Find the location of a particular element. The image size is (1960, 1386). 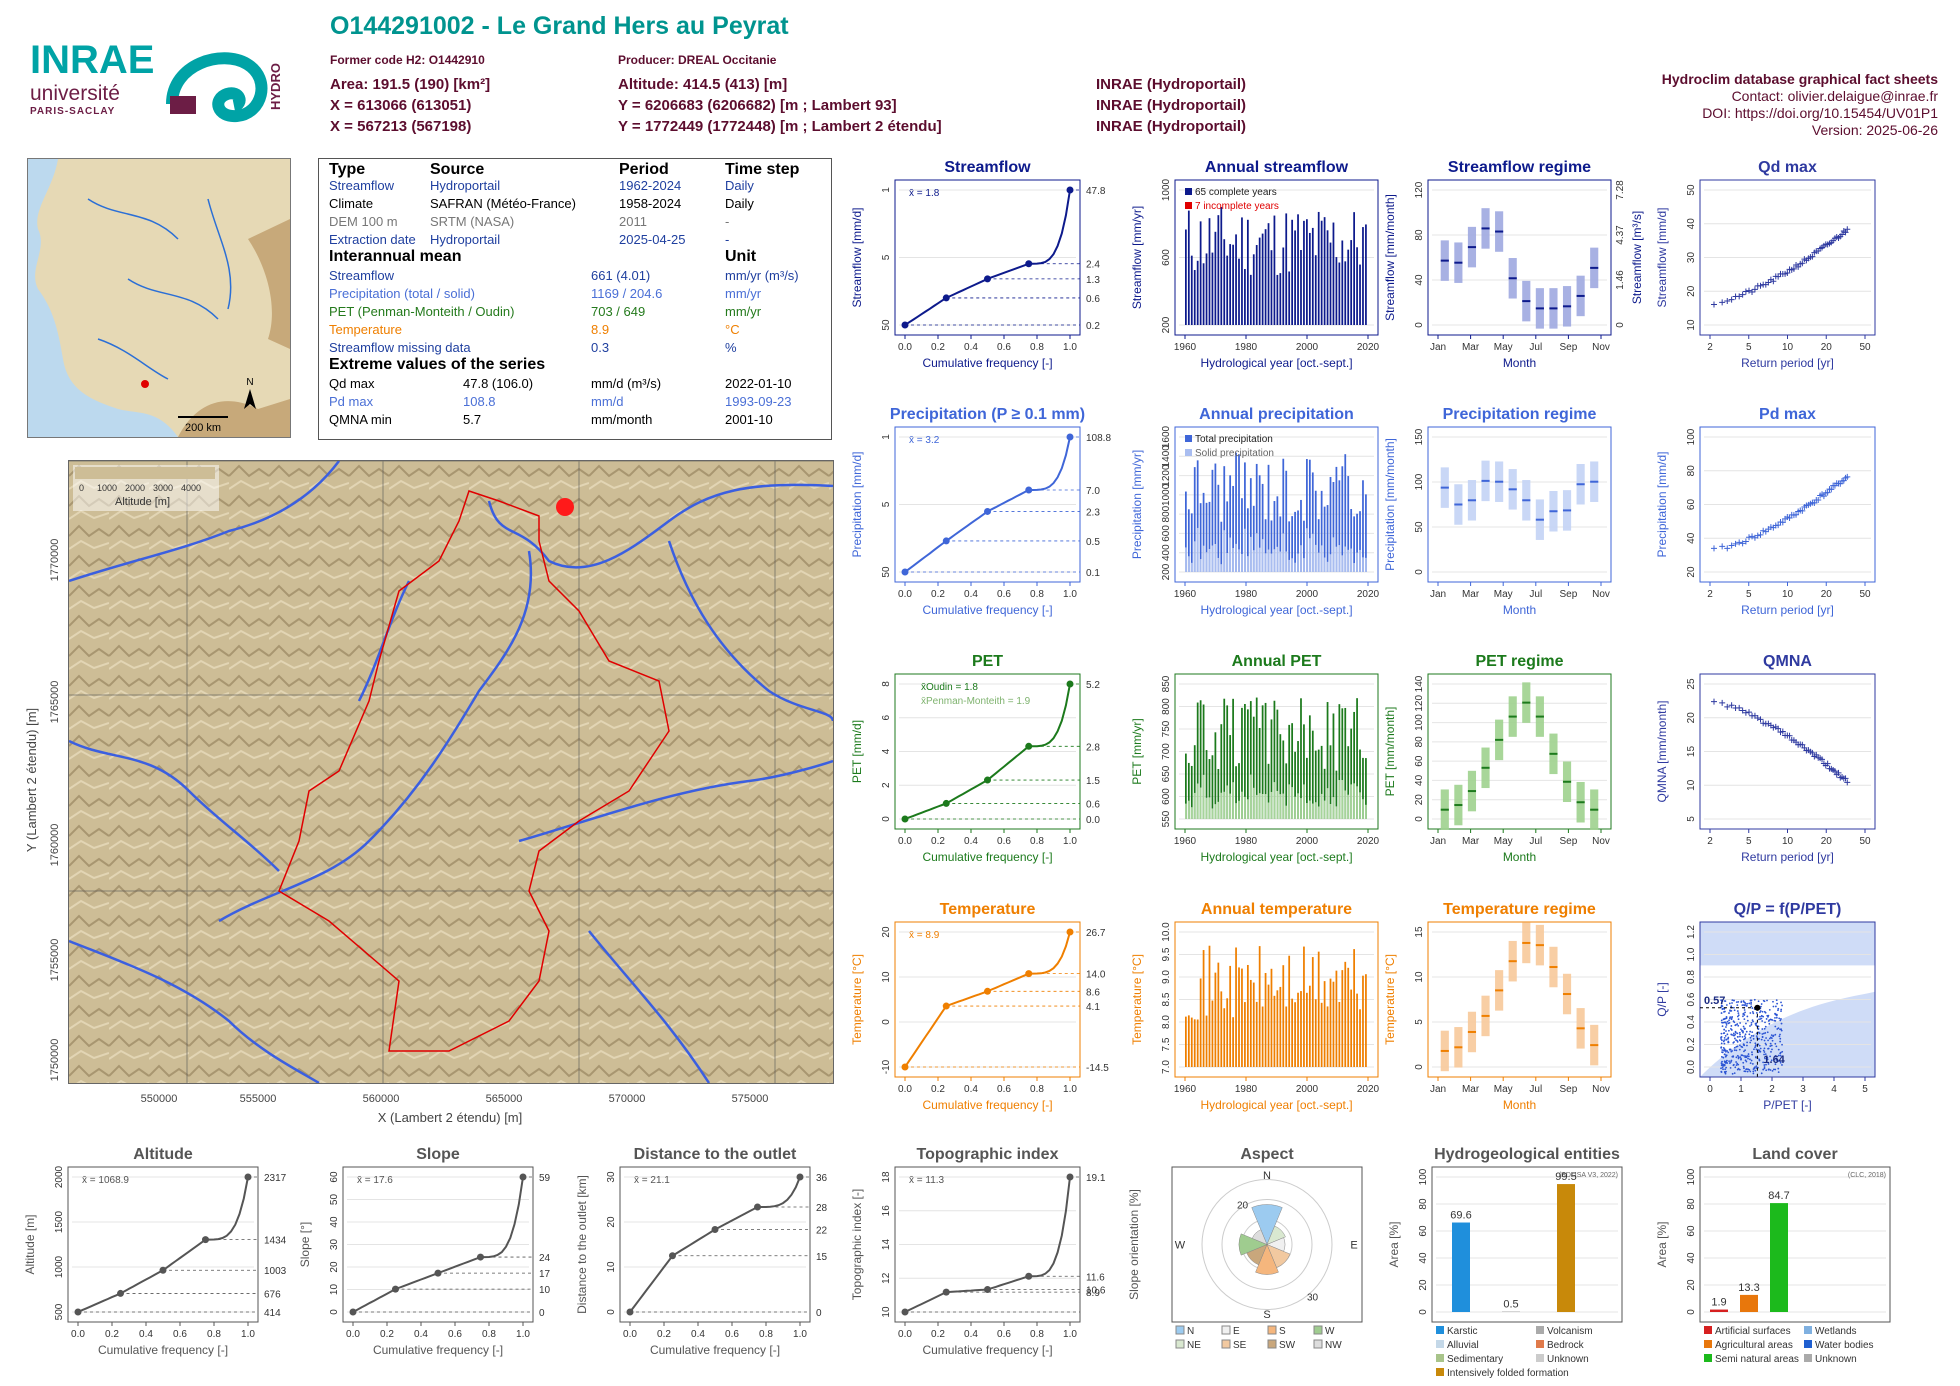

quantile-value: 26.7 is located at coordinates (1096, 933).